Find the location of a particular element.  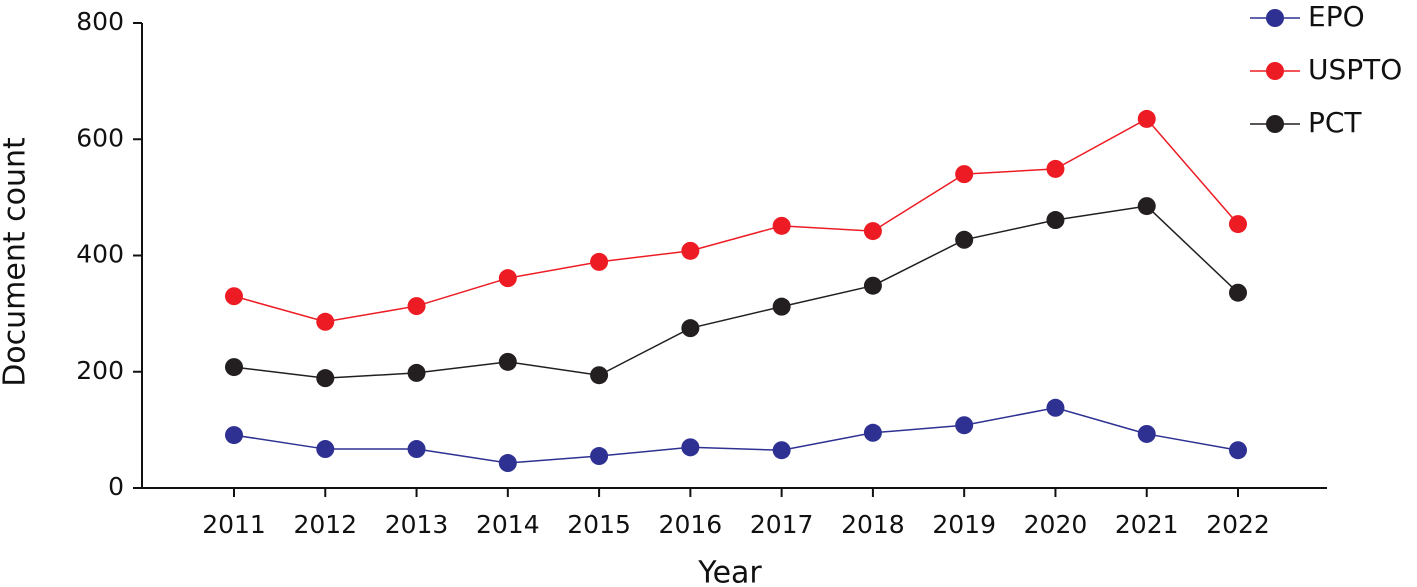

series-line is located at coordinates (736, 435).